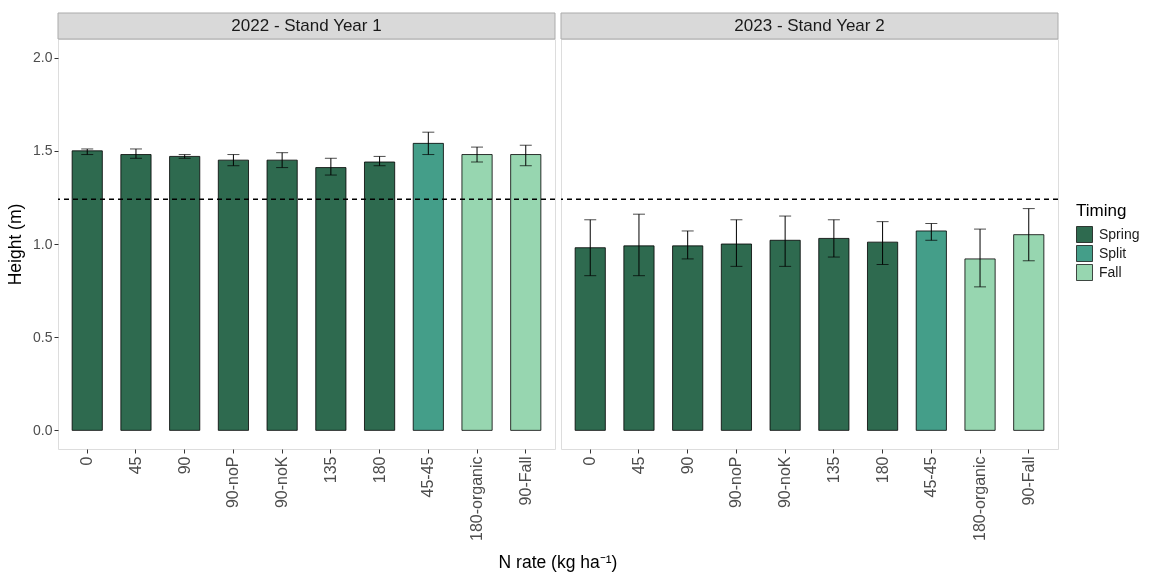  Describe the element at coordinates (306, 25) in the screenshot. I see `chart-title: 2022 - Stand Year 1` at that location.